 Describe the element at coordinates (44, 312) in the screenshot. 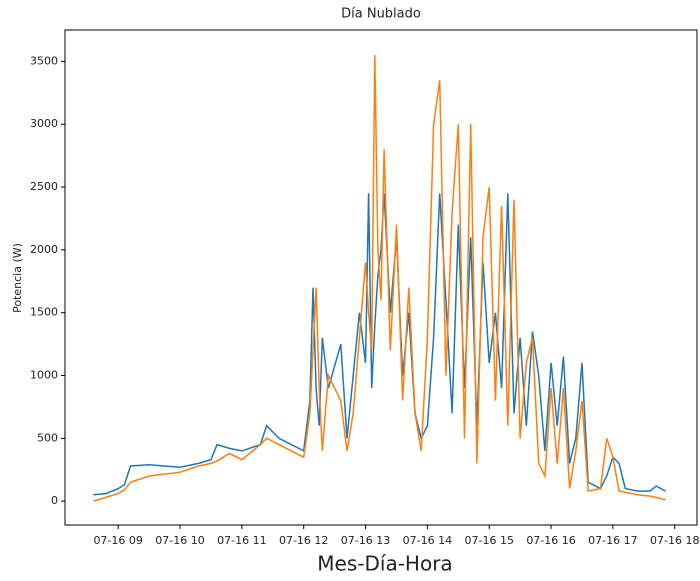

I see `y-tick-label: 1500` at that location.